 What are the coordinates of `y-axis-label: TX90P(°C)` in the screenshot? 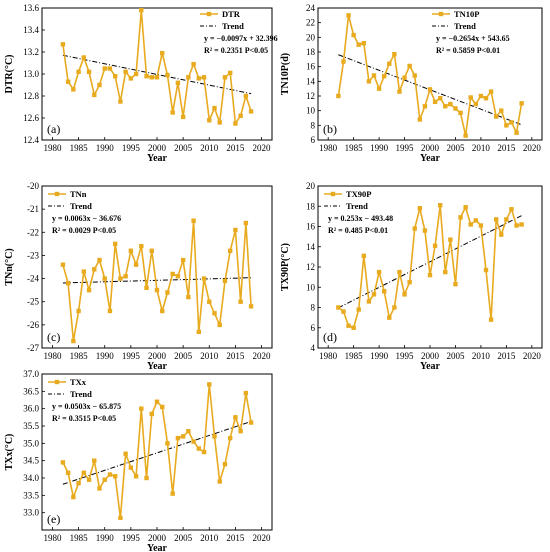 It's located at (285, 267).